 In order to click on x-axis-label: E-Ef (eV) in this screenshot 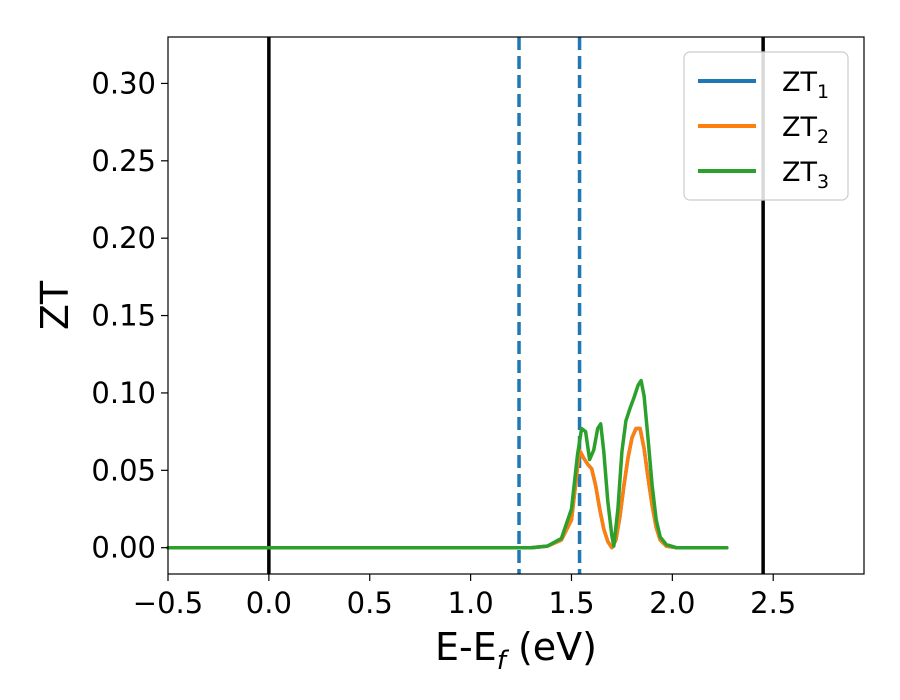, I will do `click(516, 650)`.